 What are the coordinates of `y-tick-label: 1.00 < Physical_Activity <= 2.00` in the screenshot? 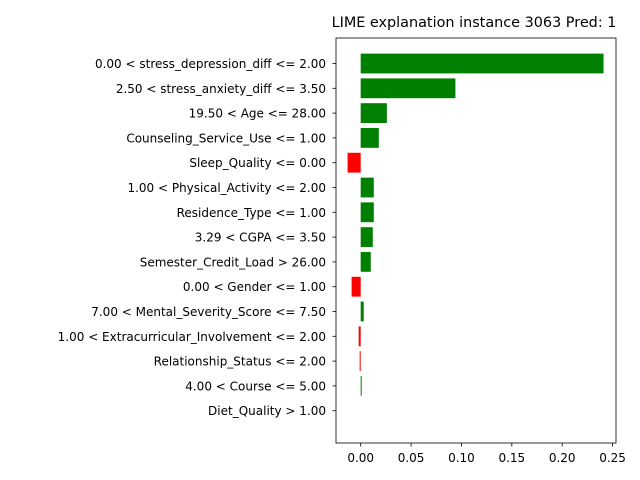 It's located at (226, 188).